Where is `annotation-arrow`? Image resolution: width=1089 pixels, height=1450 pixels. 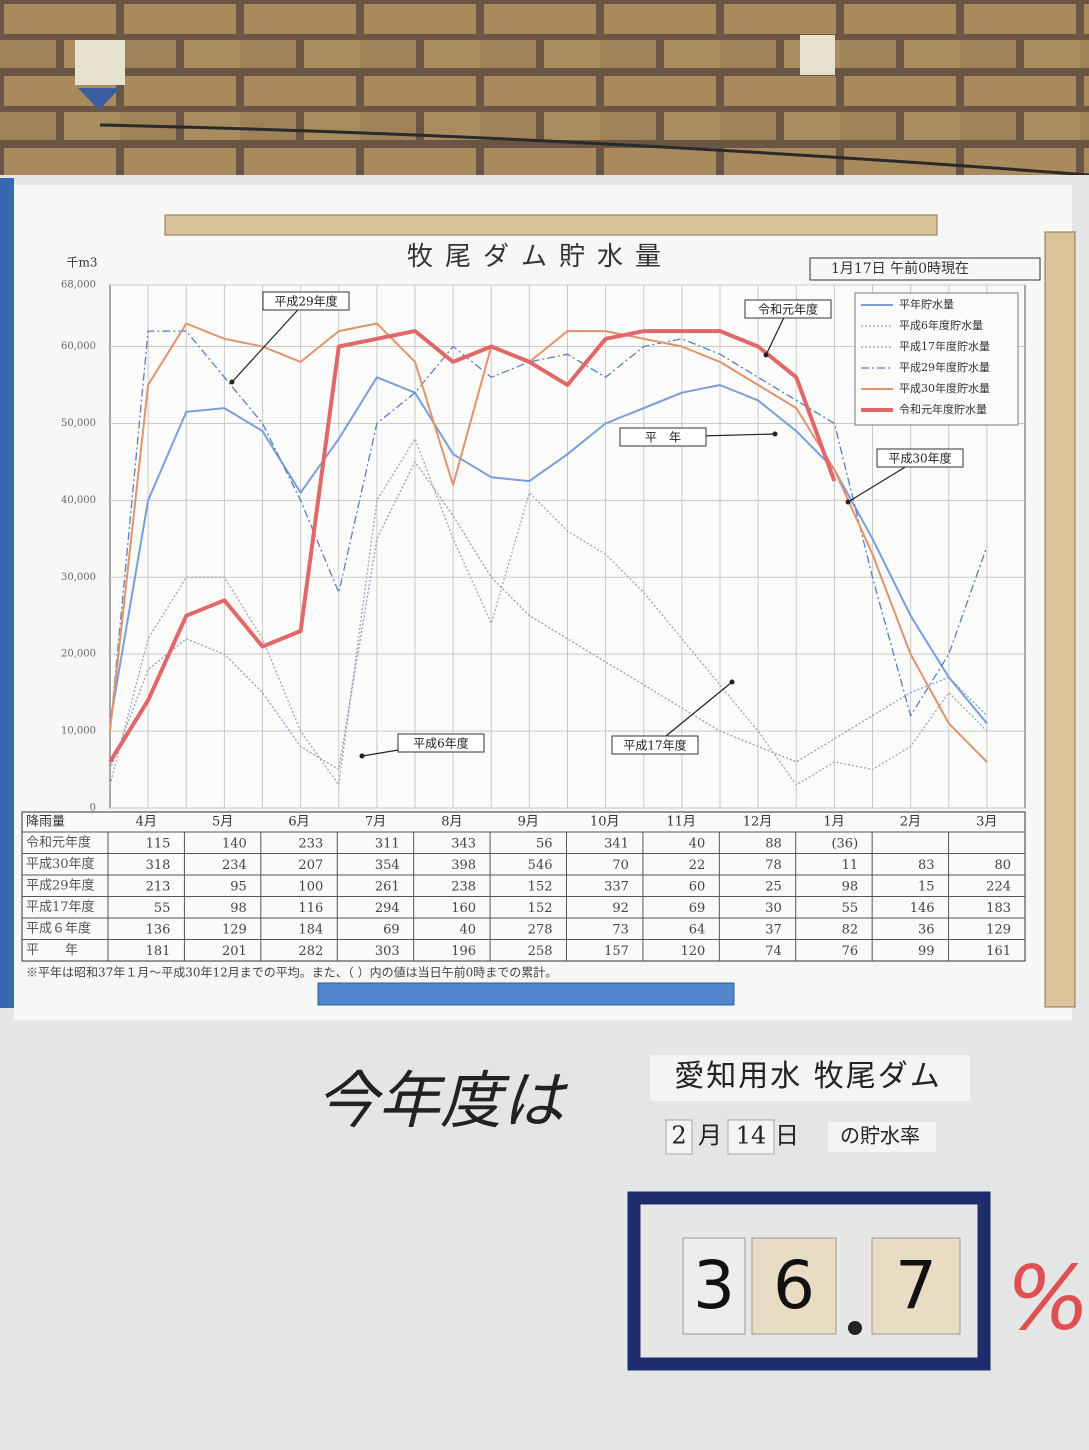 annotation-arrow is located at coordinates (693, 713).